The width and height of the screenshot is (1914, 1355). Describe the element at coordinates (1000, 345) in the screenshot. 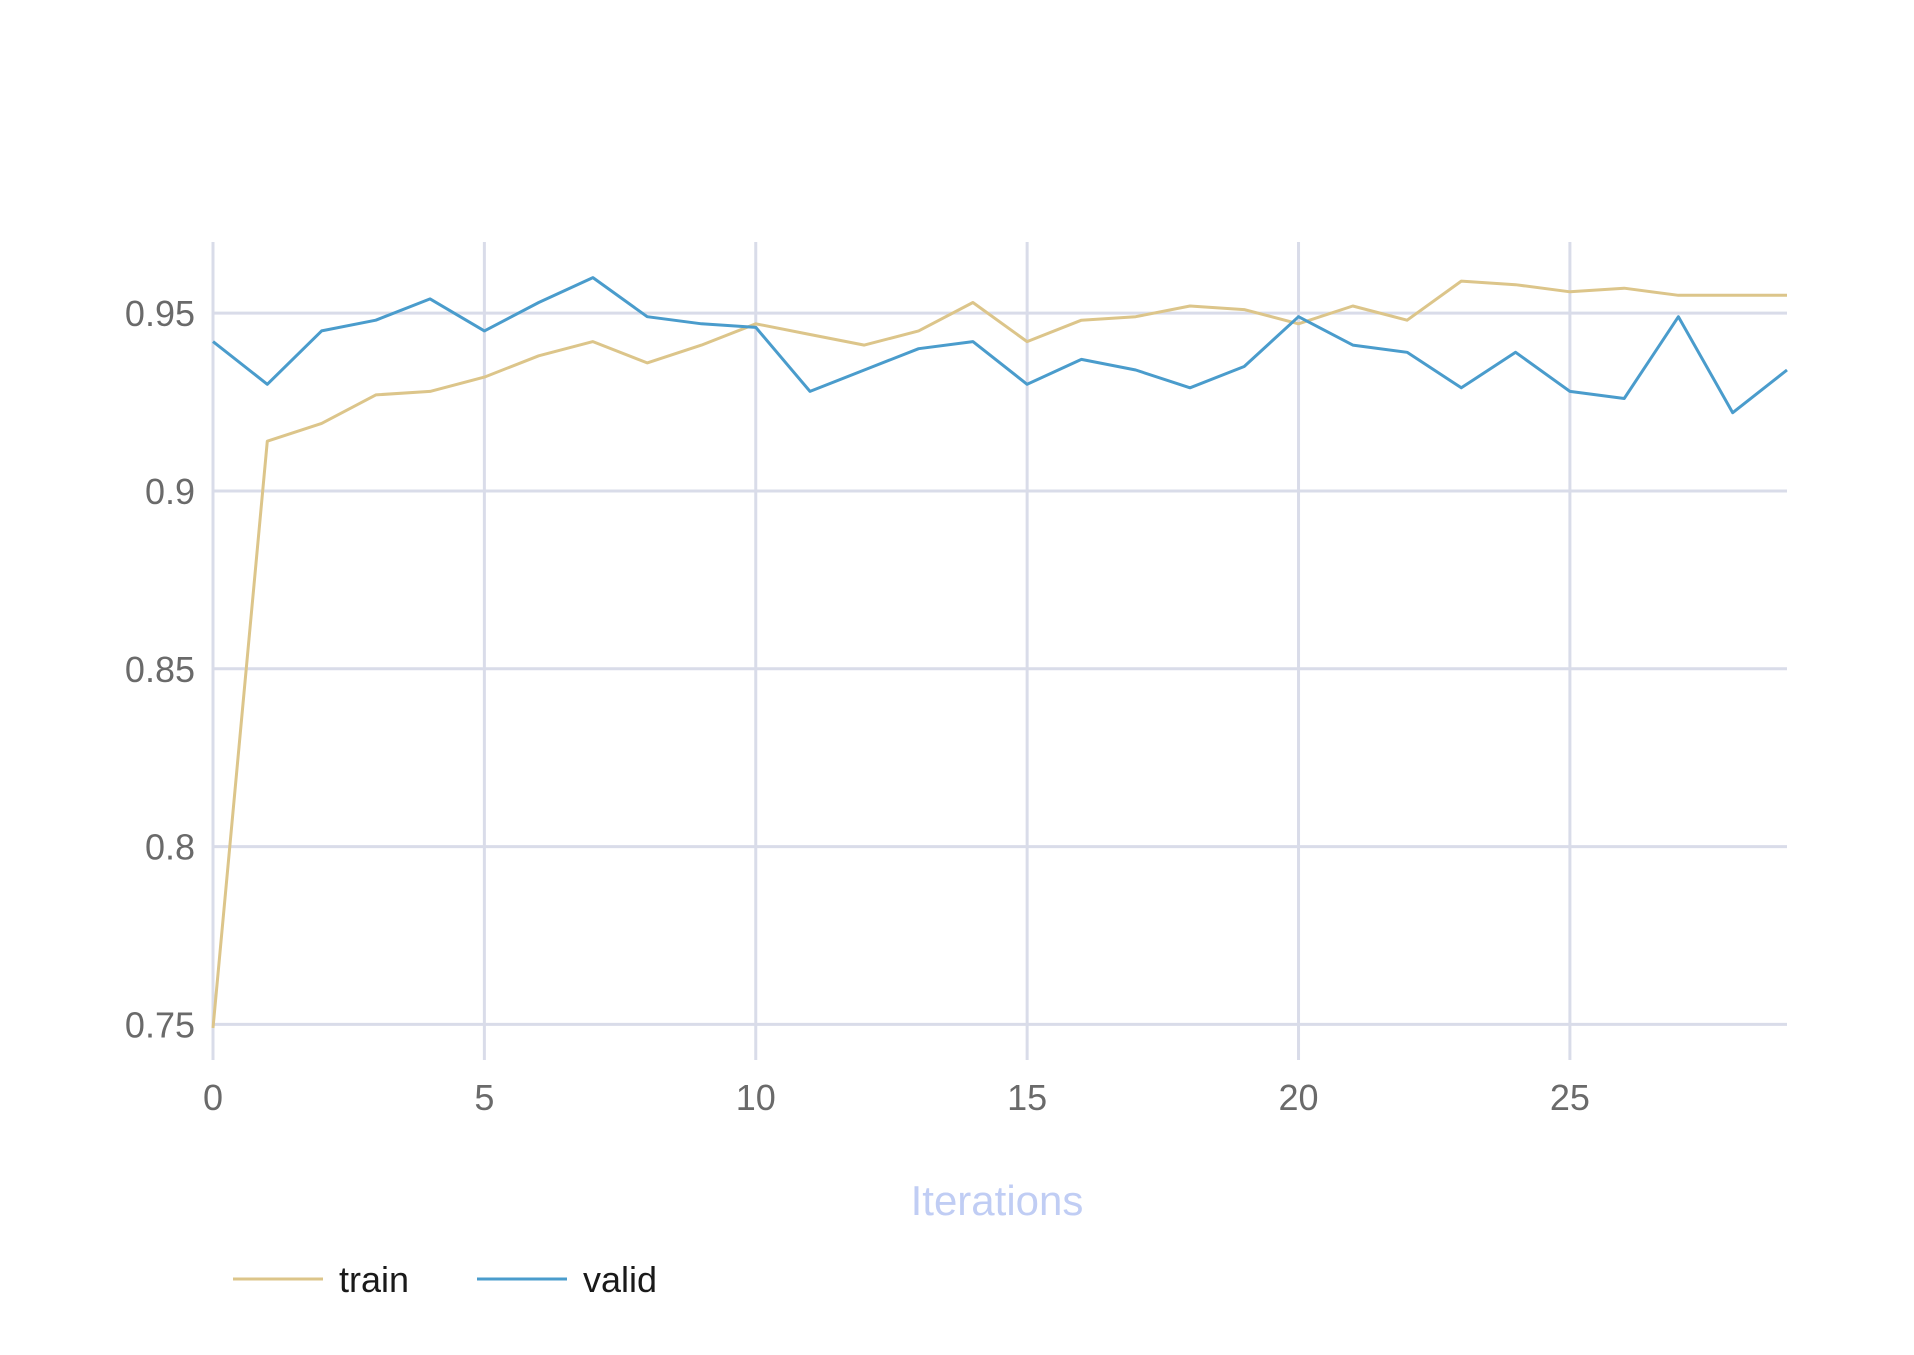

I see `series-line-valid` at that location.